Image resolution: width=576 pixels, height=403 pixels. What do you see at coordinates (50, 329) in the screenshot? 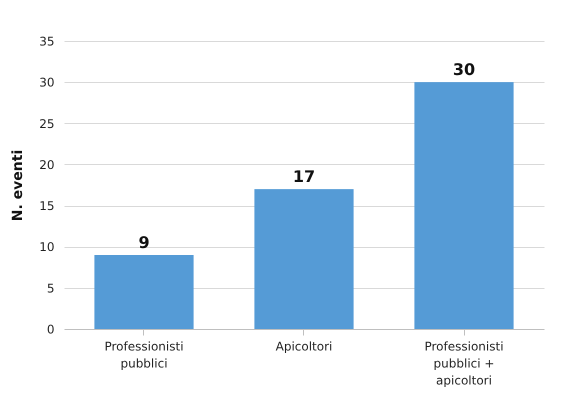
I see `y-tick-label: 0` at bounding box center [50, 329].